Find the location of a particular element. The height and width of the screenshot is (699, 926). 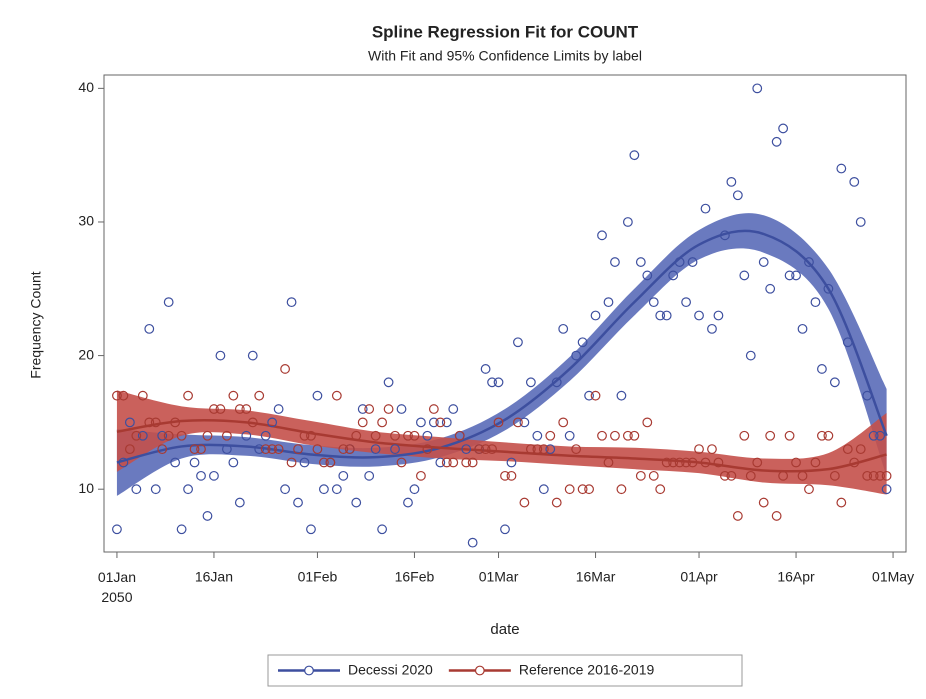

y-tick-label: 10 is located at coordinates (86, 488).